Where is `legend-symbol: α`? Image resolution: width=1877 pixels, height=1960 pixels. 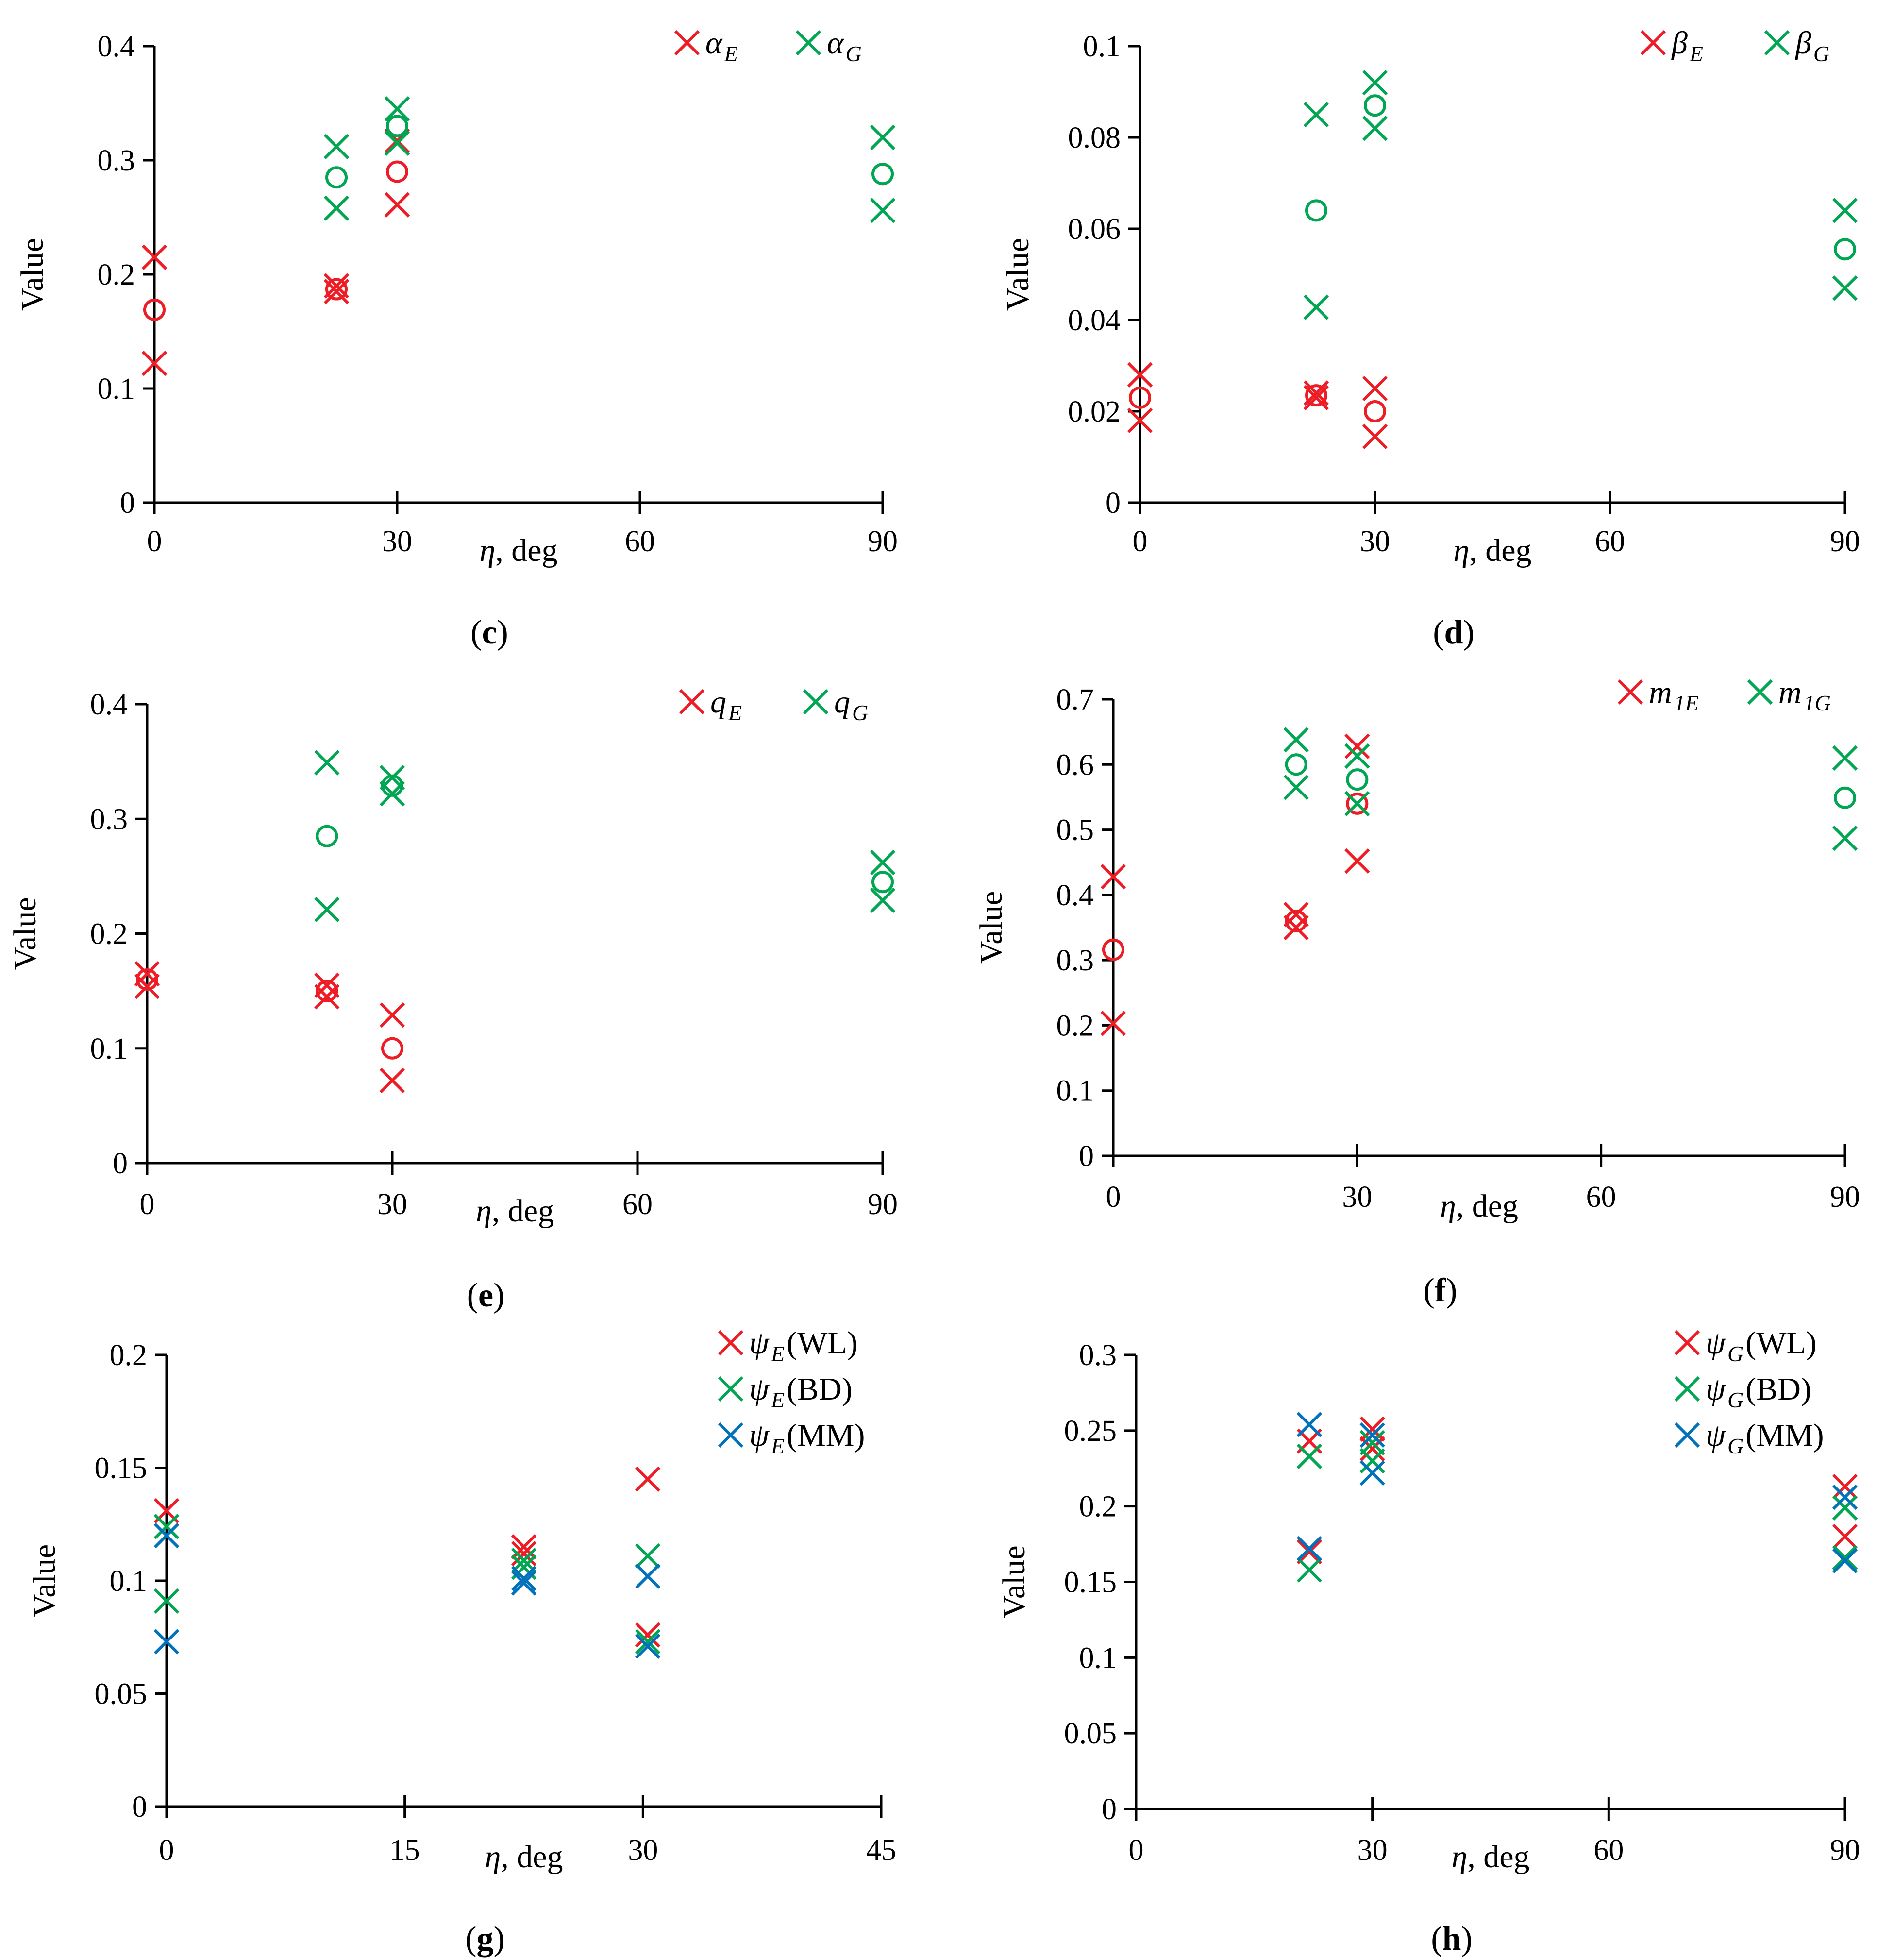
legend-symbol: α is located at coordinates (835, 43).